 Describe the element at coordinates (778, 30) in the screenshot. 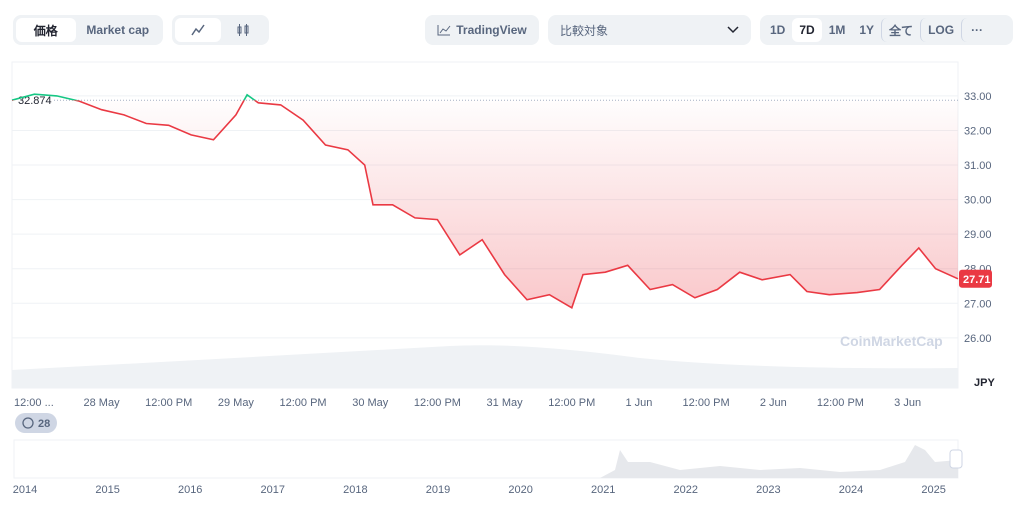

I see `range-button: 1D` at that location.